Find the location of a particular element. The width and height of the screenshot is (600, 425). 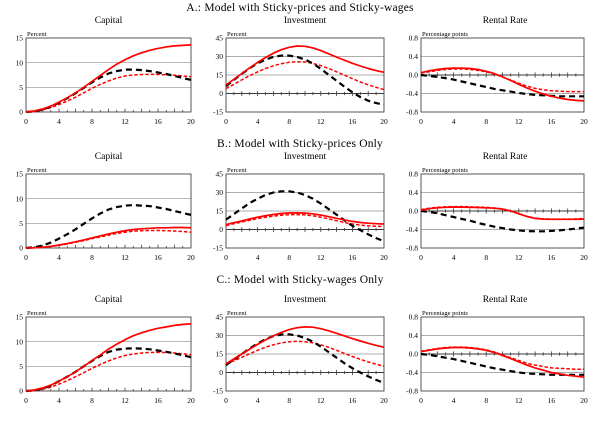

panel-b-capital-title: Capital is located at coordinates (108, 157).